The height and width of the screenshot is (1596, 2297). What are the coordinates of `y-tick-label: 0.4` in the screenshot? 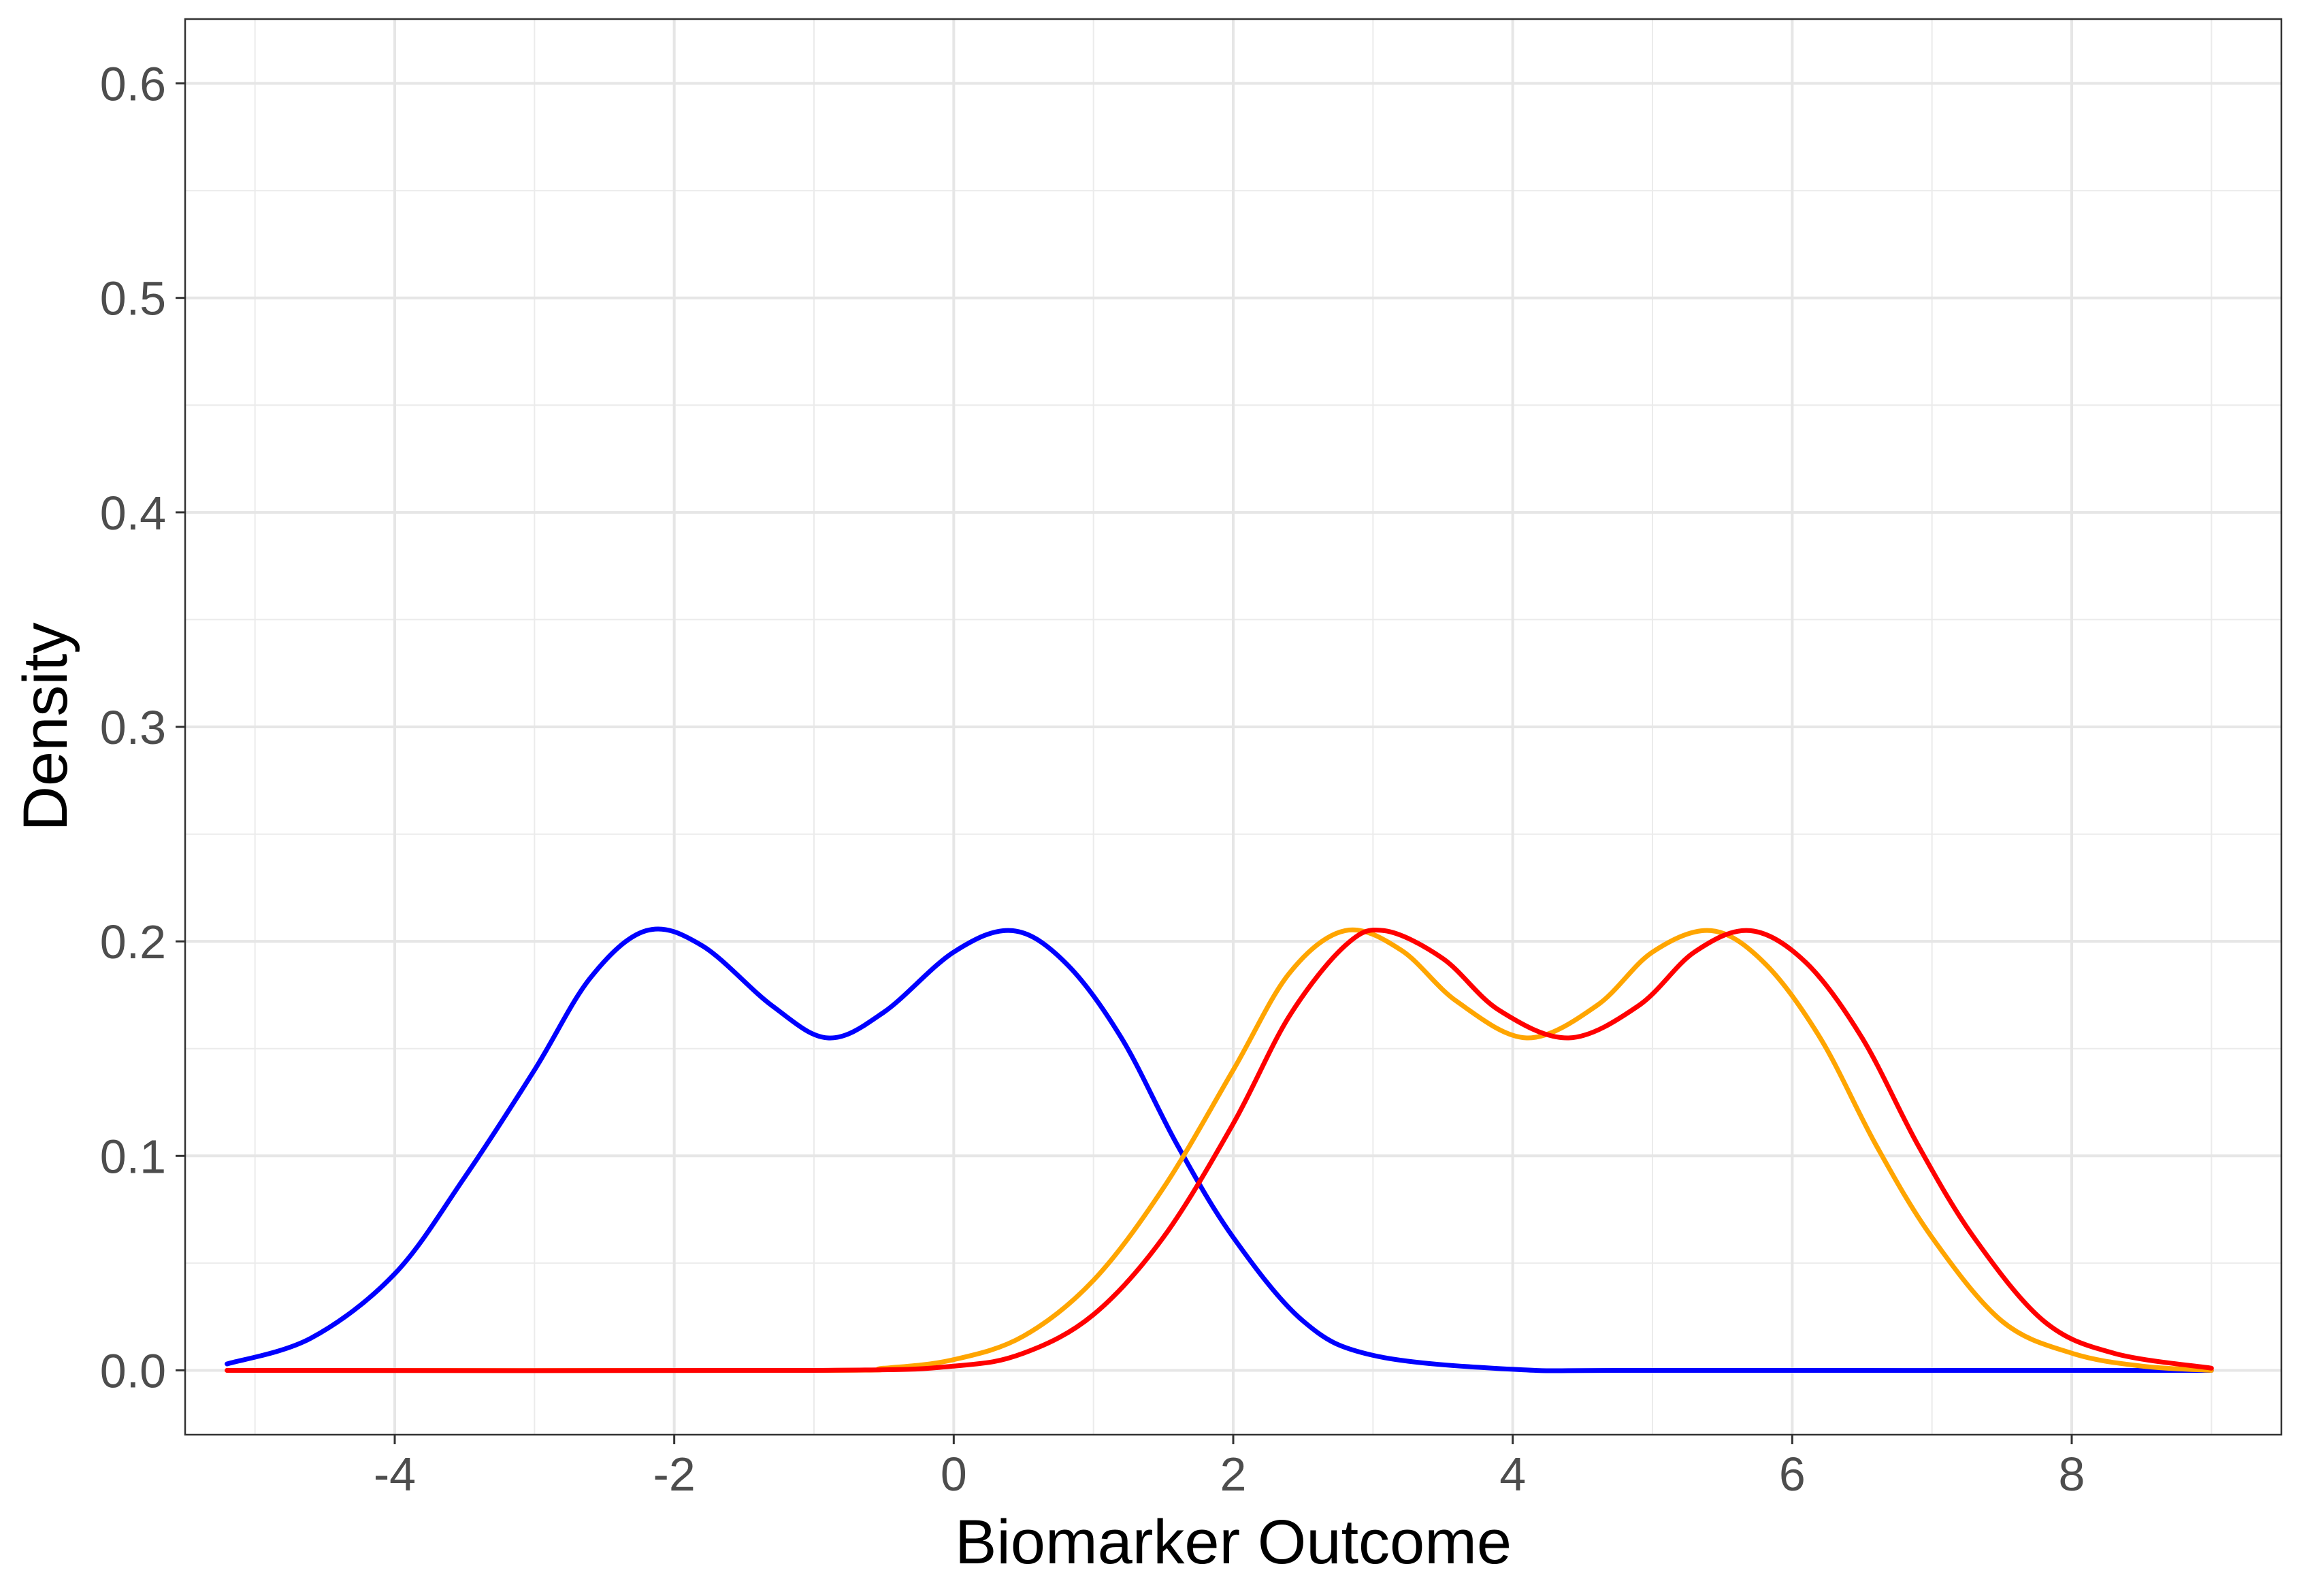 It's located at (133, 513).